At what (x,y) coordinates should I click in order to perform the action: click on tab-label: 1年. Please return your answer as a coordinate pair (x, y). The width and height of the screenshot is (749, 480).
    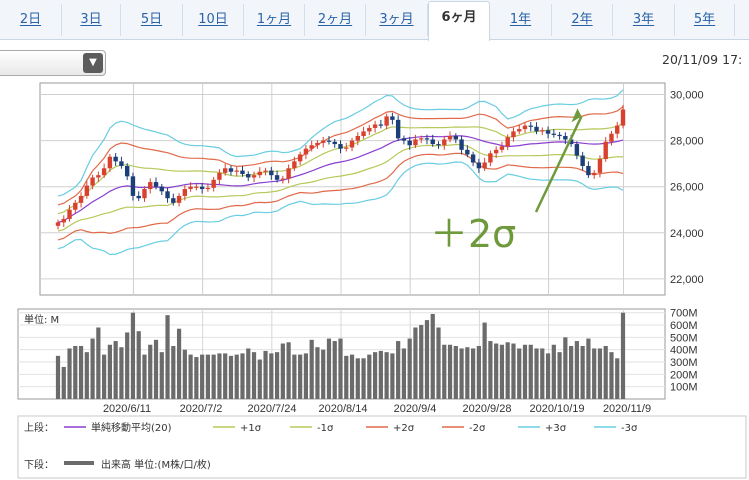
    Looking at the image, I should click on (520, 19).